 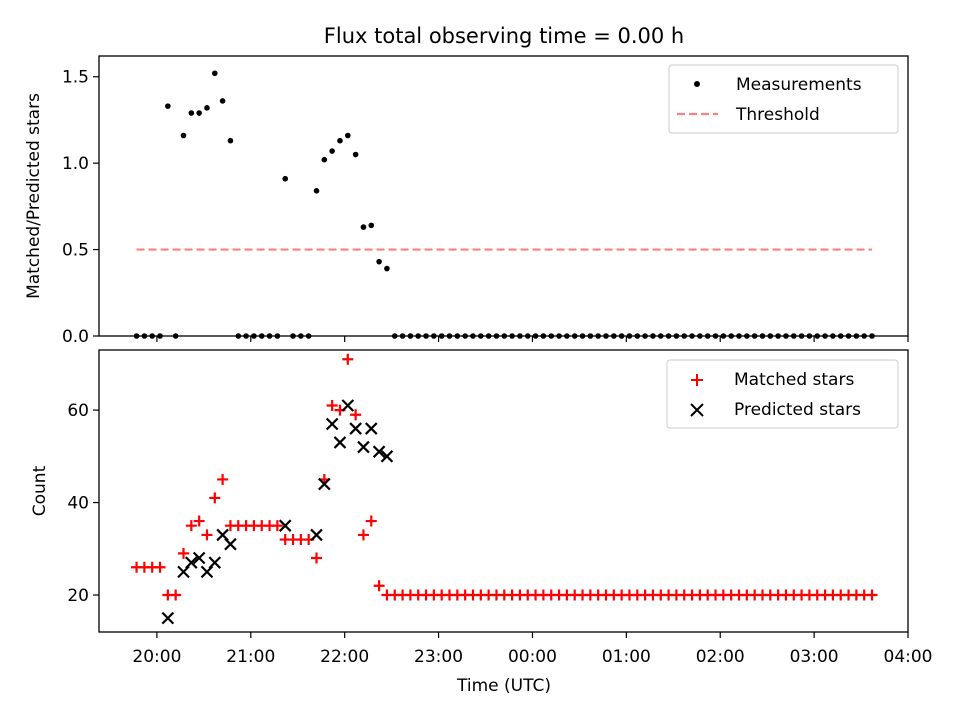 I want to click on upper-y-tick-label: 0.5, so click(x=75, y=251).